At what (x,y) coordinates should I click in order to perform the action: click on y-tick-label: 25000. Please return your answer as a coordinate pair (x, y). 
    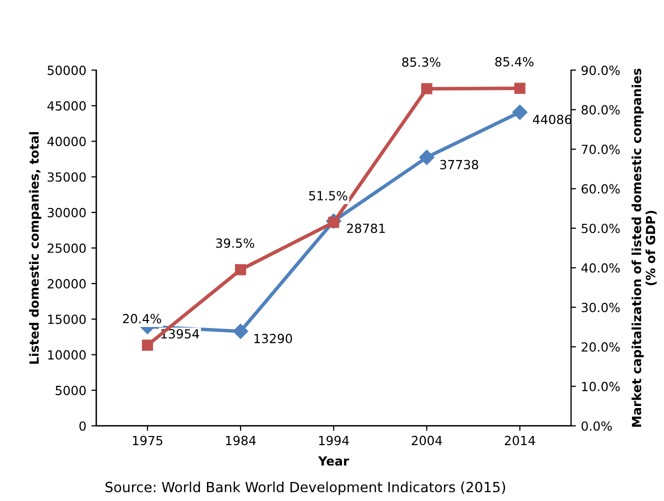
    Looking at the image, I should click on (67, 248).